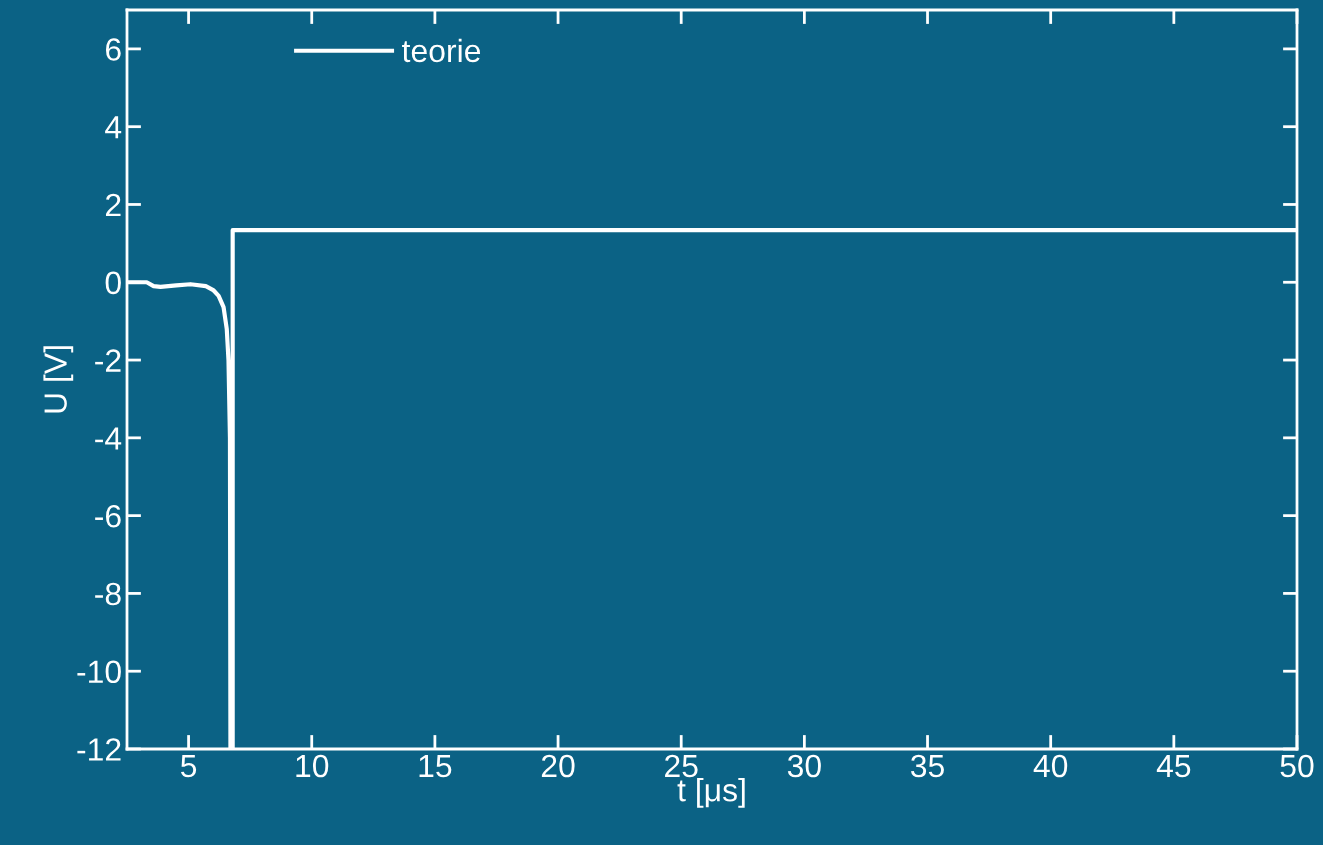 The image size is (1323, 845). What do you see at coordinates (113, 49) in the screenshot?
I see `y-tick-label: 6` at bounding box center [113, 49].